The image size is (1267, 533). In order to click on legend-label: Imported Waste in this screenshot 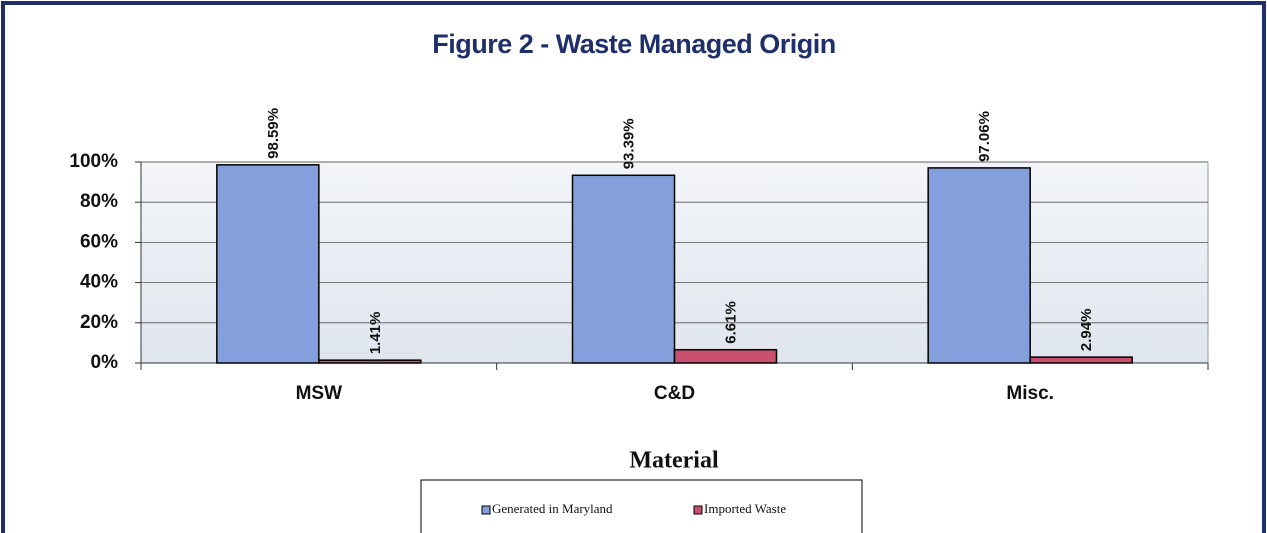, I will do `click(745, 508)`.